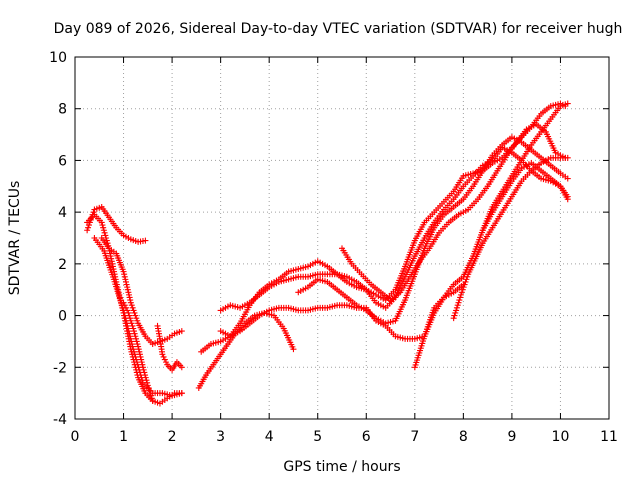  Describe the element at coordinates (172, 437) in the screenshot. I see `x-tick-label: 2` at that location.